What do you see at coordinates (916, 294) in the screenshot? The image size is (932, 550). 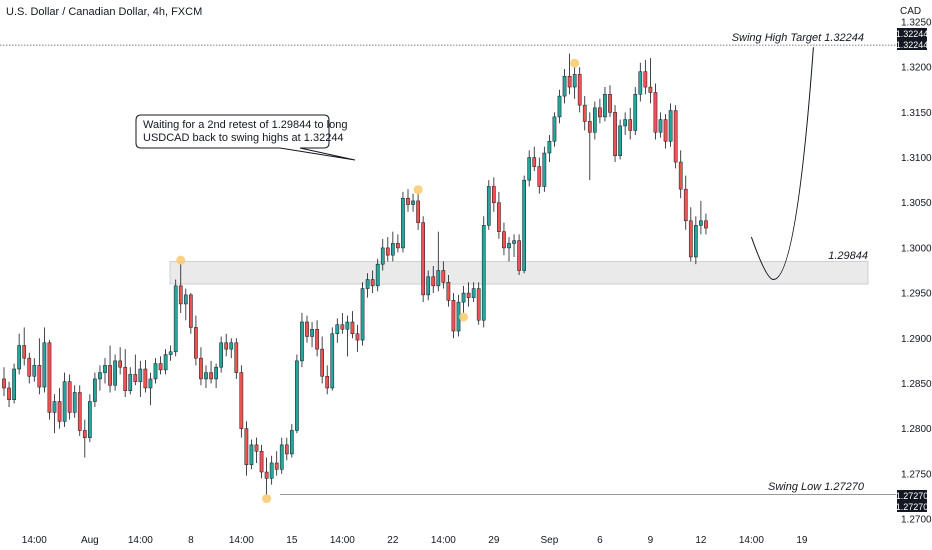 I see `y-tick-label: 1.29500` at bounding box center [916, 294].